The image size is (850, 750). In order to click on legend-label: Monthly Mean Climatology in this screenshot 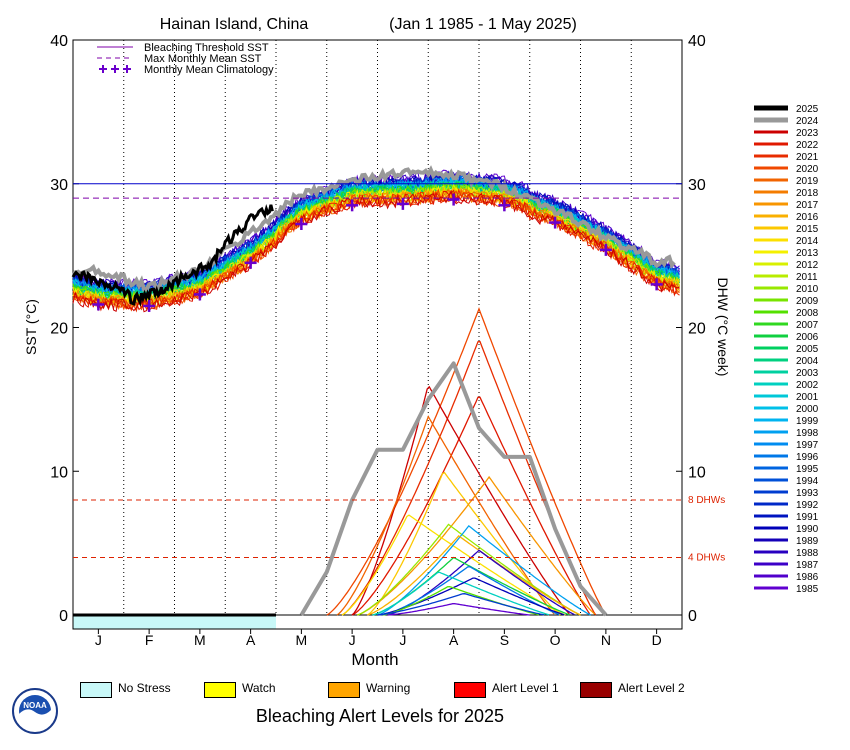, I will do `click(209, 70)`.